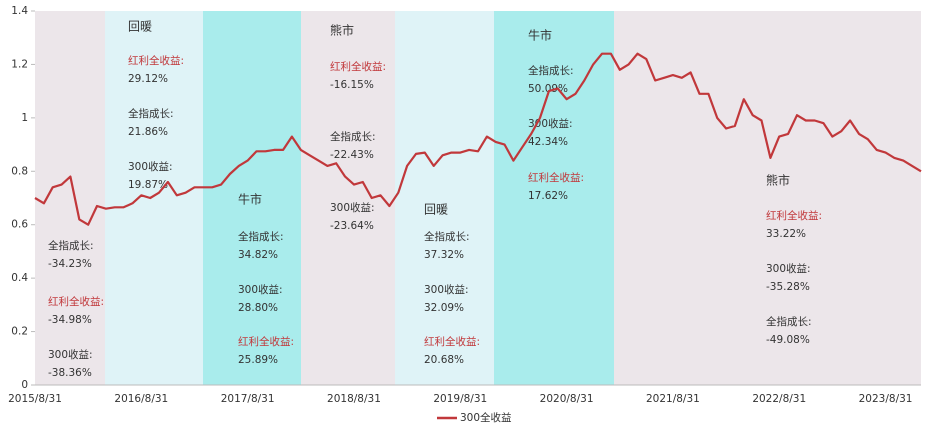 This screenshot has height=430, width=931. Describe the element at coordinates (70, 373) in the screenshot. I see `stat-value: -38.36%` at that location.